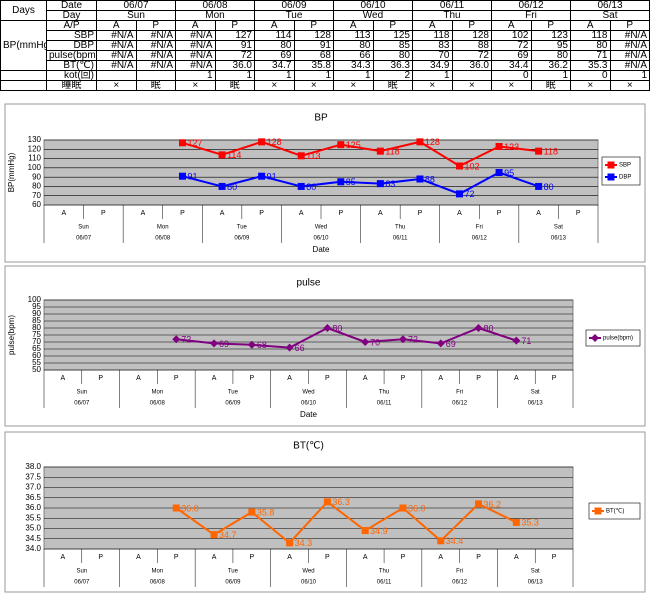  I want to click on y-tick-label: 95, so click(36, 306).